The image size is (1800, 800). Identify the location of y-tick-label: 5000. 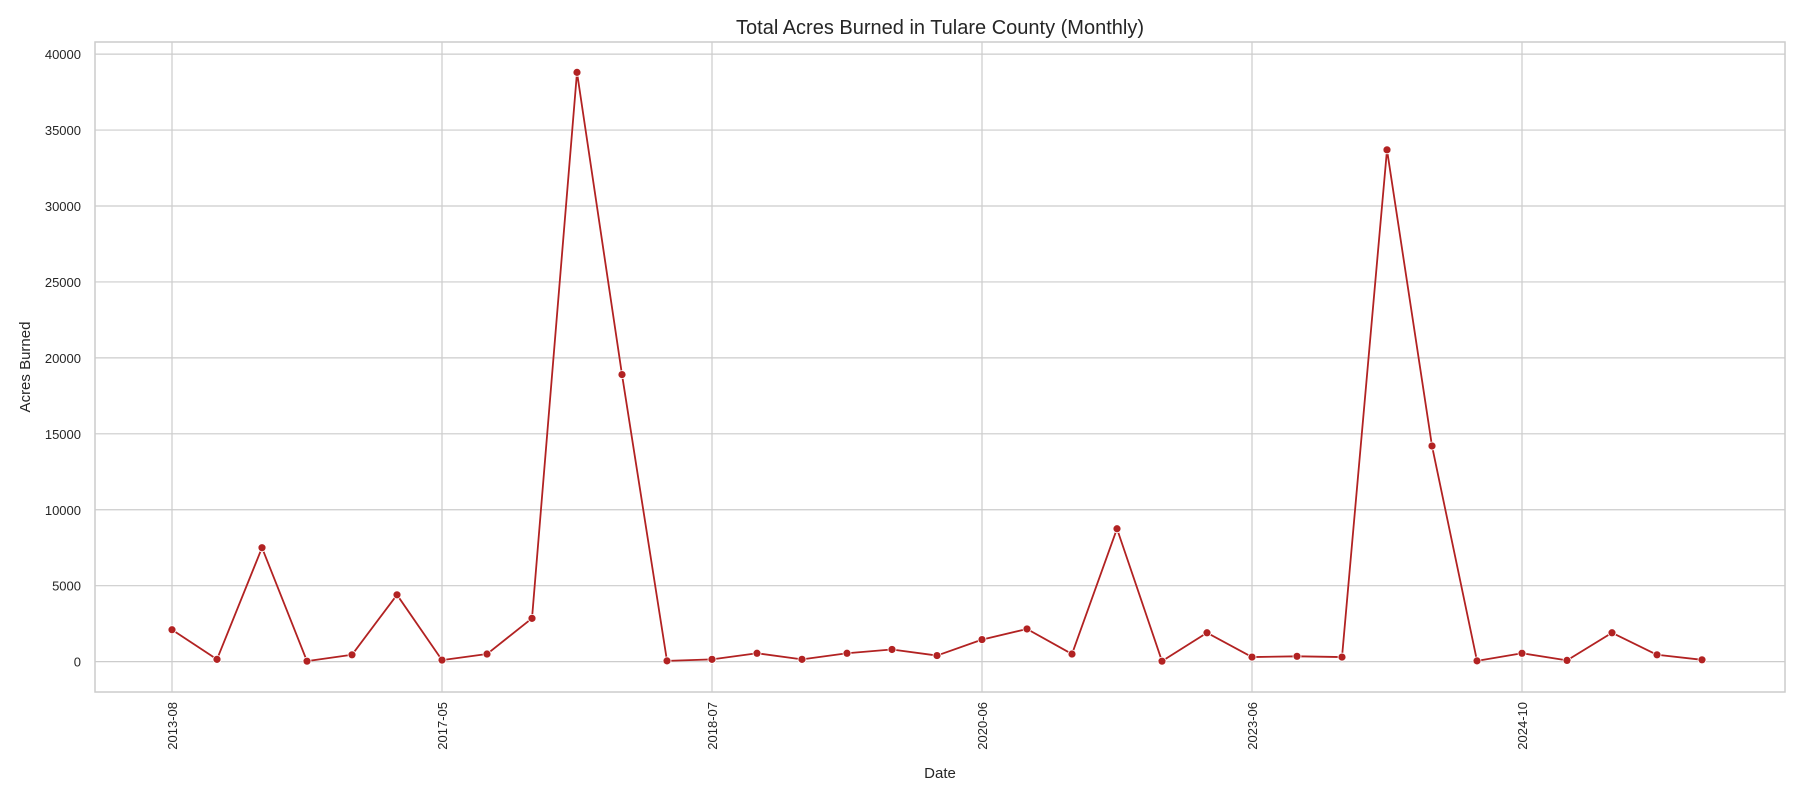
(66, 586).